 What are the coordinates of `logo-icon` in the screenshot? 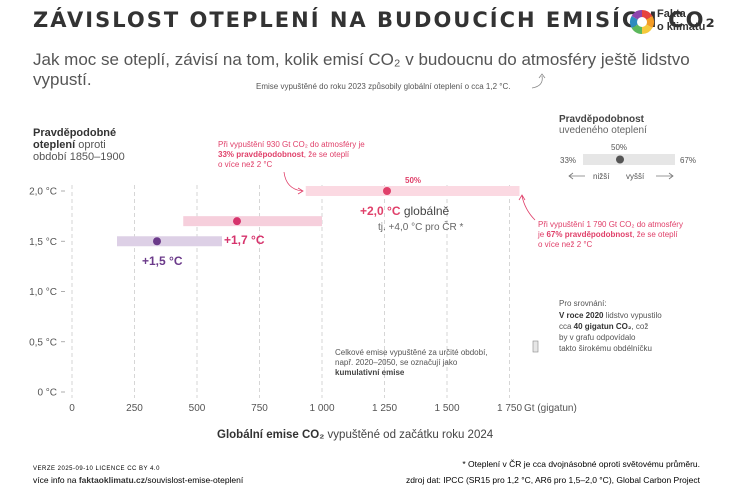 It's located at (642, 22).